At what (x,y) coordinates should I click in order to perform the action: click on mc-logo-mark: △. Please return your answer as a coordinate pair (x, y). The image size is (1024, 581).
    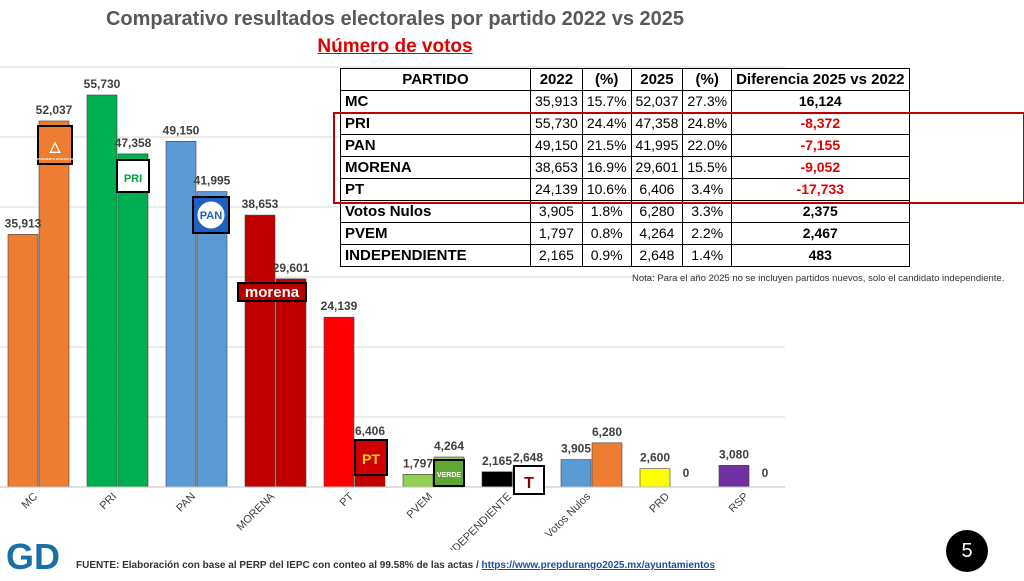
    Looking at the image, I should click on (55, 146).